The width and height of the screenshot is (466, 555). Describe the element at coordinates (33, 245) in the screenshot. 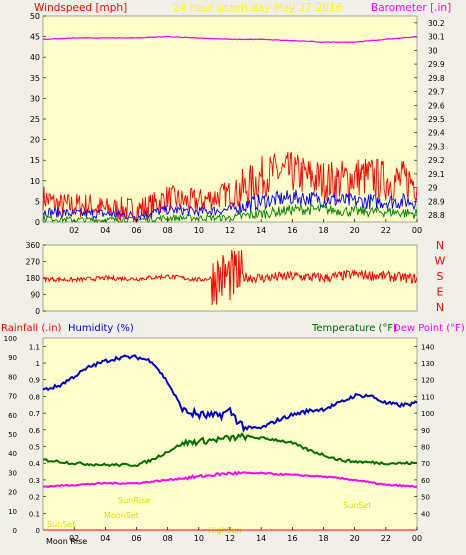

I see `direction-y-tick-label: 360` at that location.